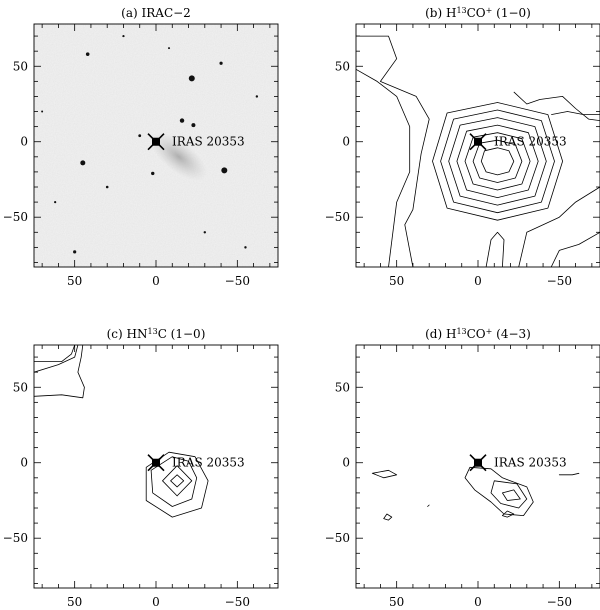 The width and height of the screenshot is (600, 610). I want to click on nebula-glow, so click(179, 156).